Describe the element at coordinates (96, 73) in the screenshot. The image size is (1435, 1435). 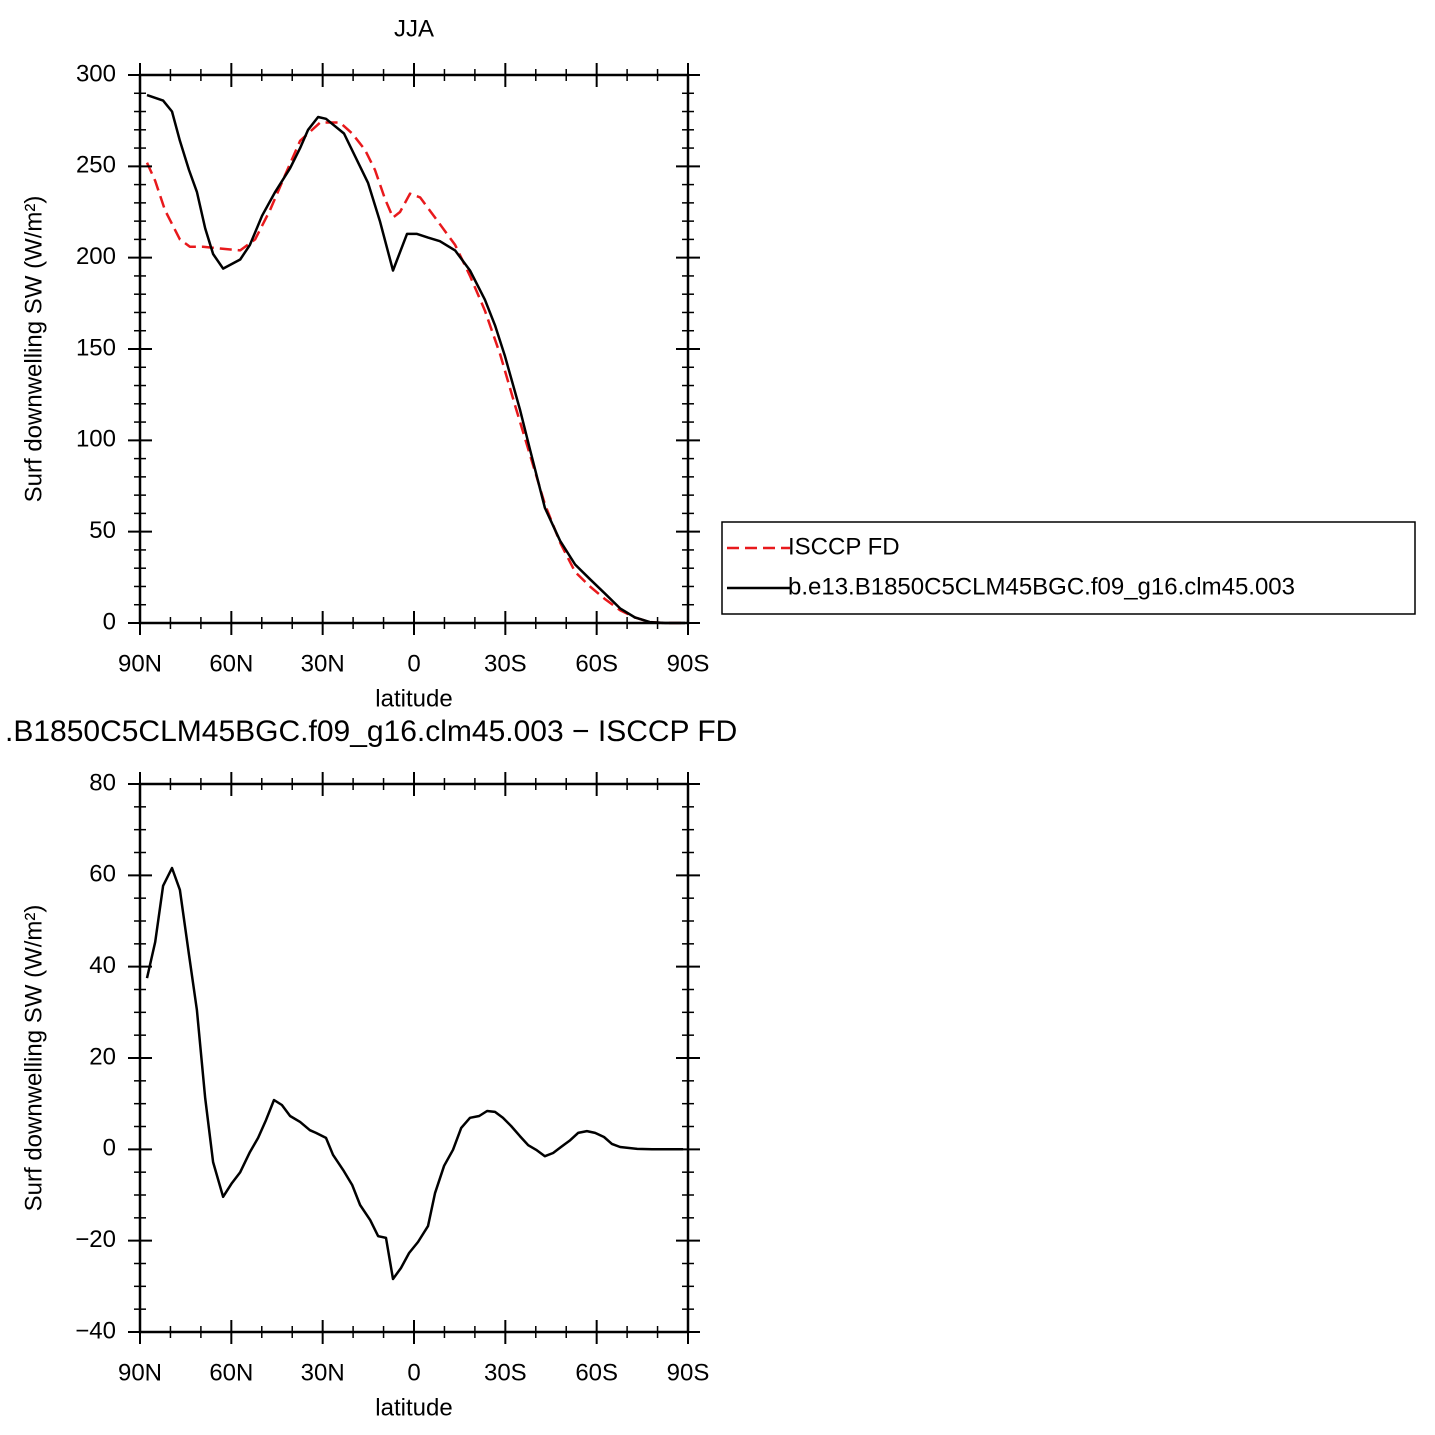
I see `y-tick-label: 300` at that location.